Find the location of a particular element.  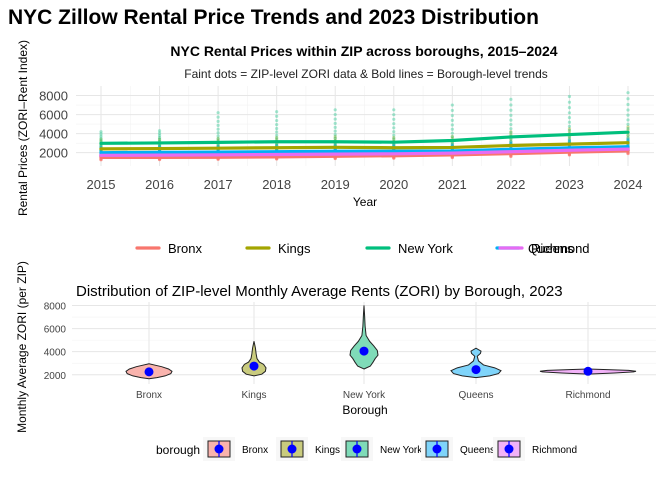

legend-label-queens: Queens is located at coordinates (477, 450).